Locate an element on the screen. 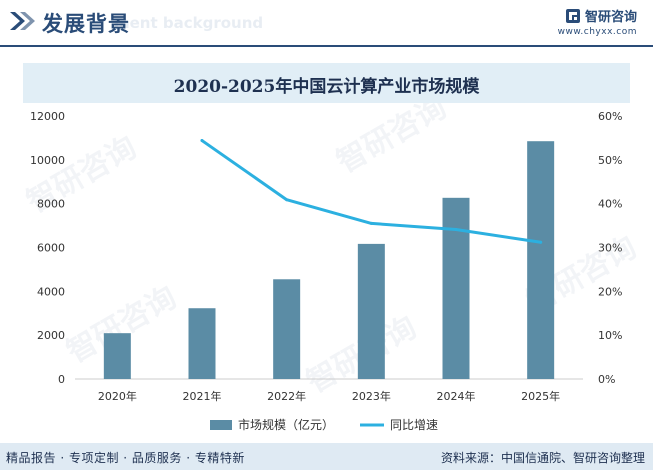 The width and height of the screenshot is (653, 470). header: ment background 发展背景 智研咨询 www.chyxx.com is located at coordinates (326, 23).